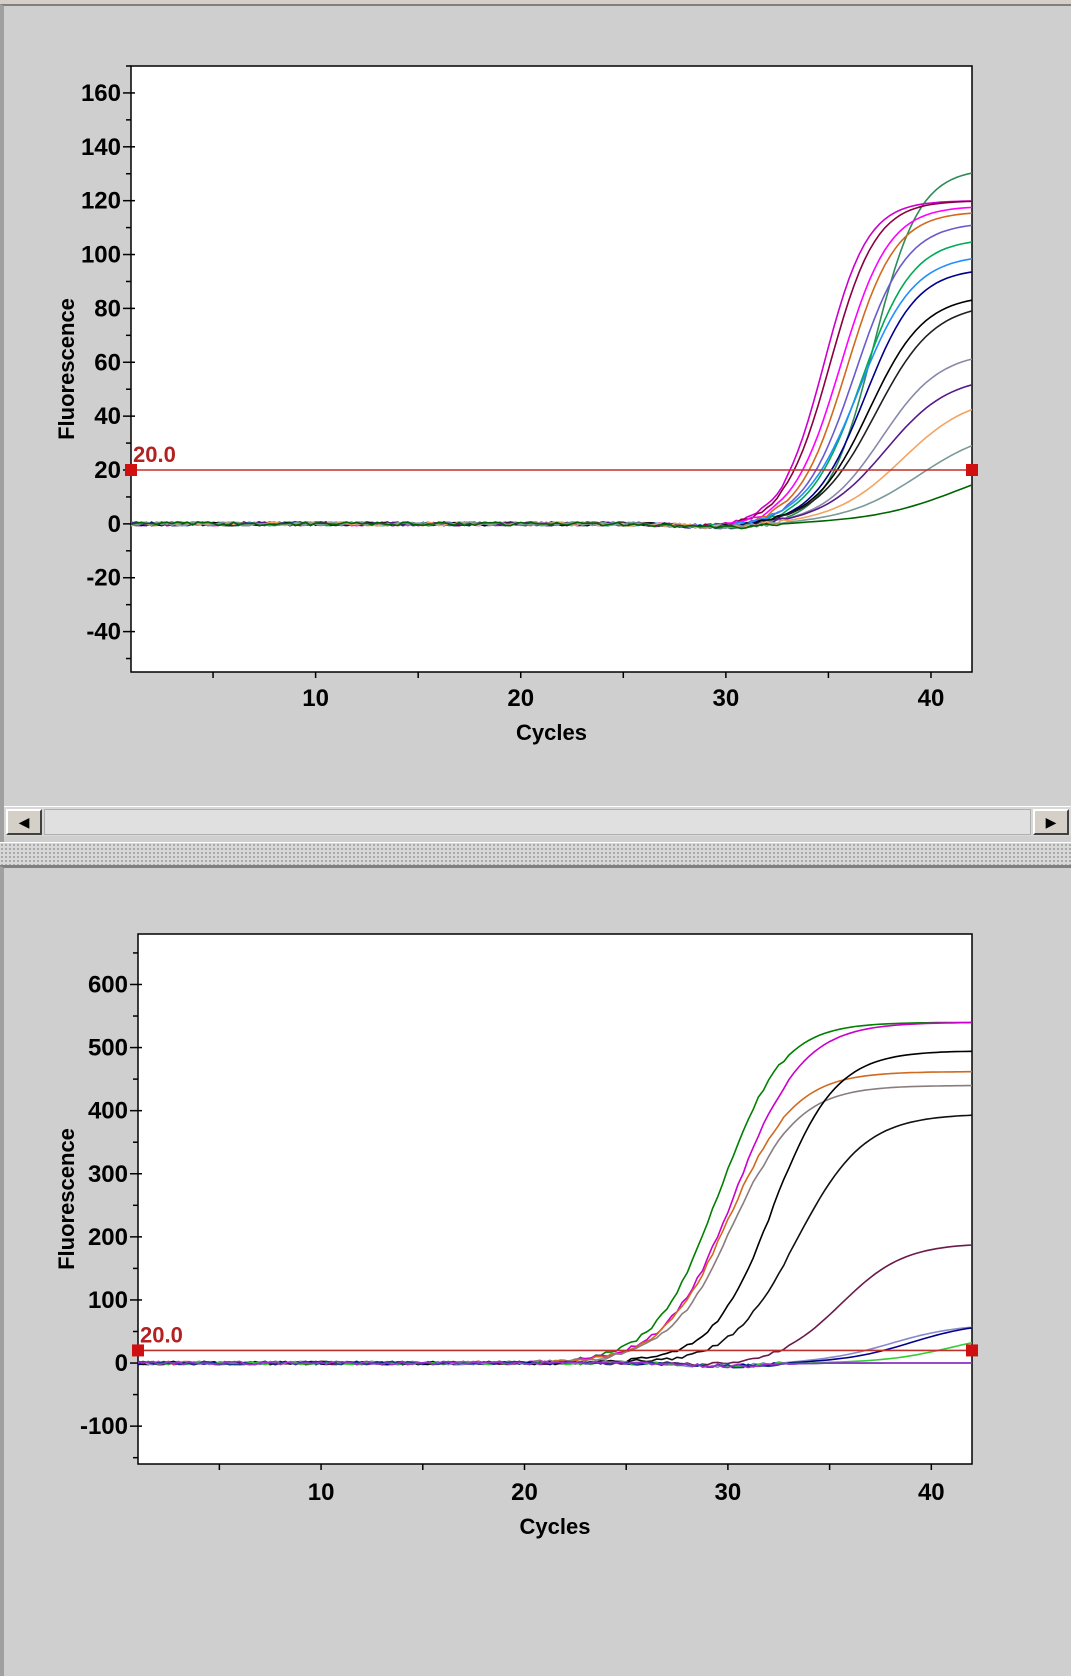  I want to click on scroll-left-arrow-icon: ◀, so click(24, 822).